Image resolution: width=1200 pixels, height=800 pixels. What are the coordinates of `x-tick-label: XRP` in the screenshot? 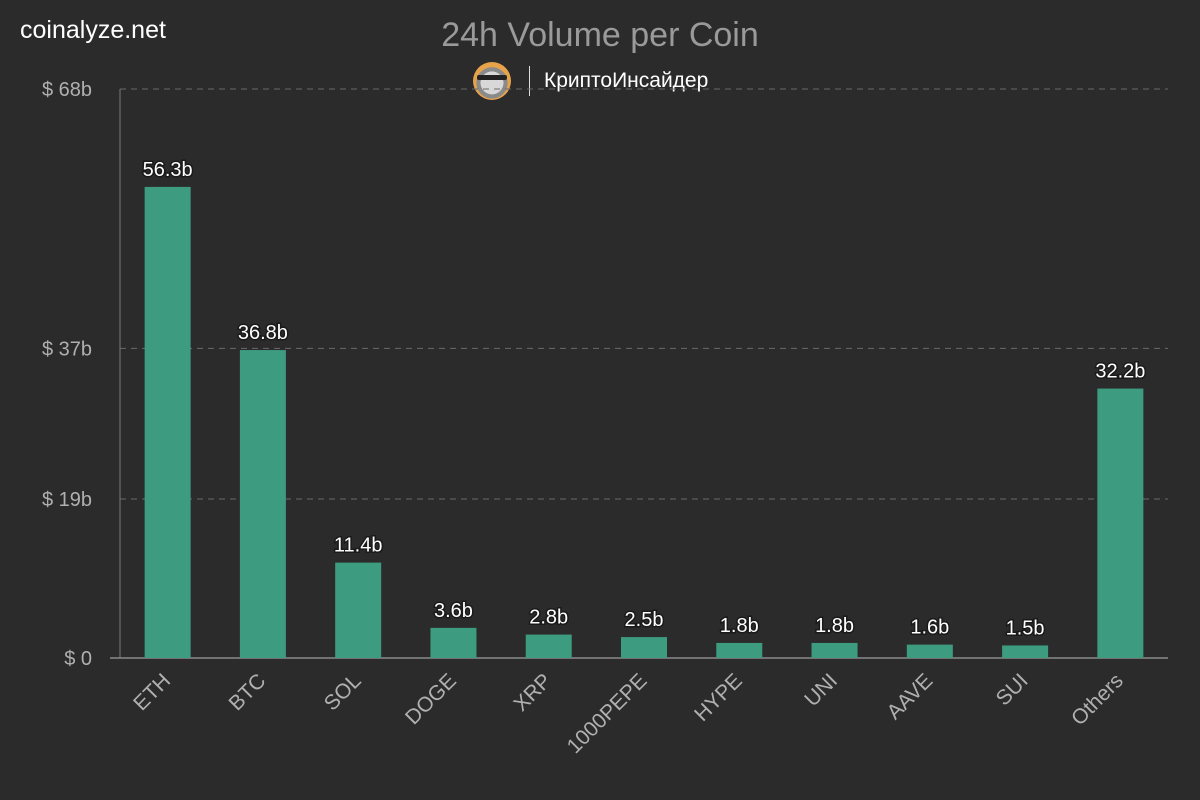 It's located at (532, 692).